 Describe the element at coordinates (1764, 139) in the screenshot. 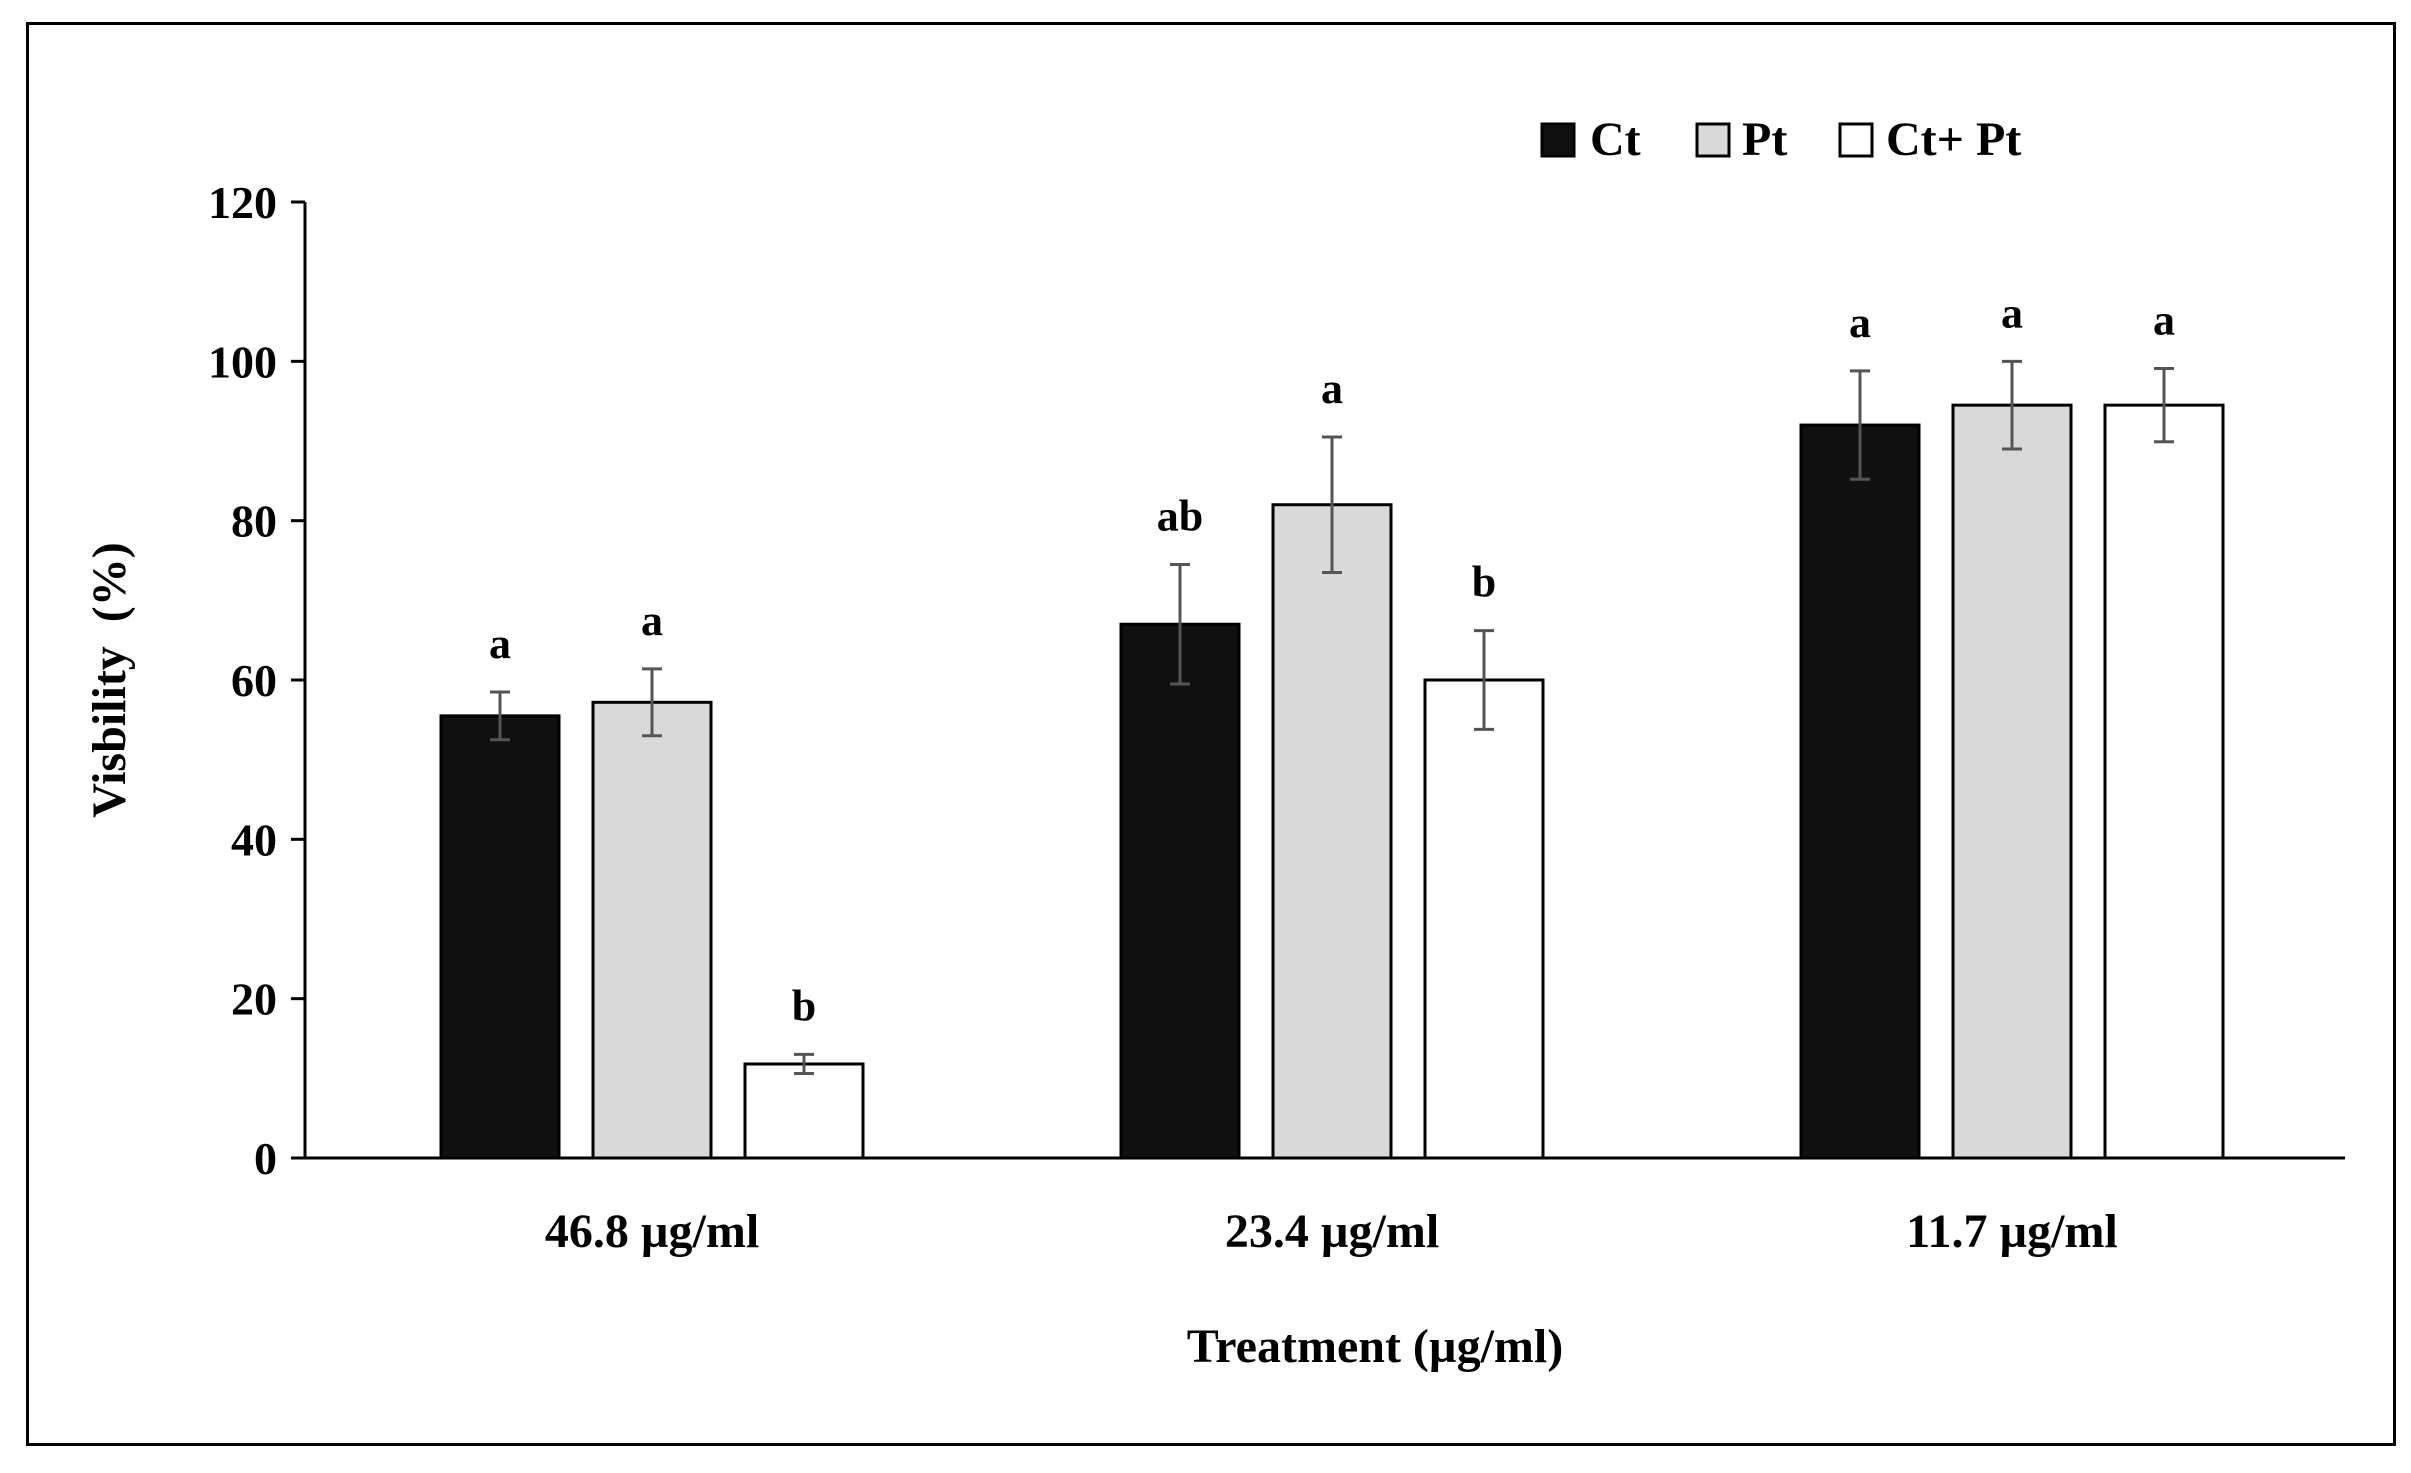

I see `legend-label: Pt` at that location.